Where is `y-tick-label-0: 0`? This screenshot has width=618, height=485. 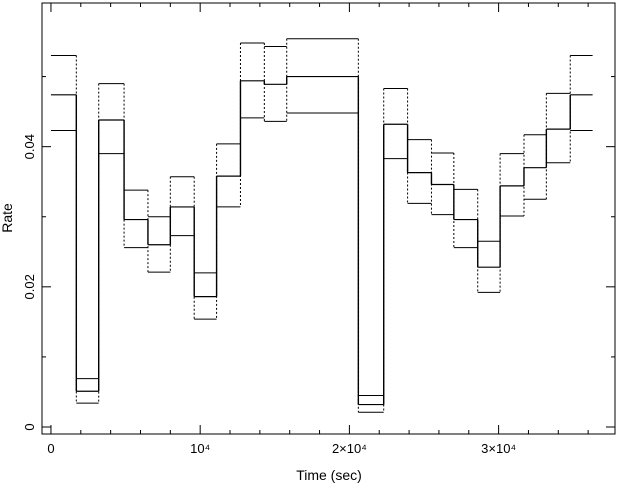 y-tick-label-0: 0 is located at coordinates (29, 426).